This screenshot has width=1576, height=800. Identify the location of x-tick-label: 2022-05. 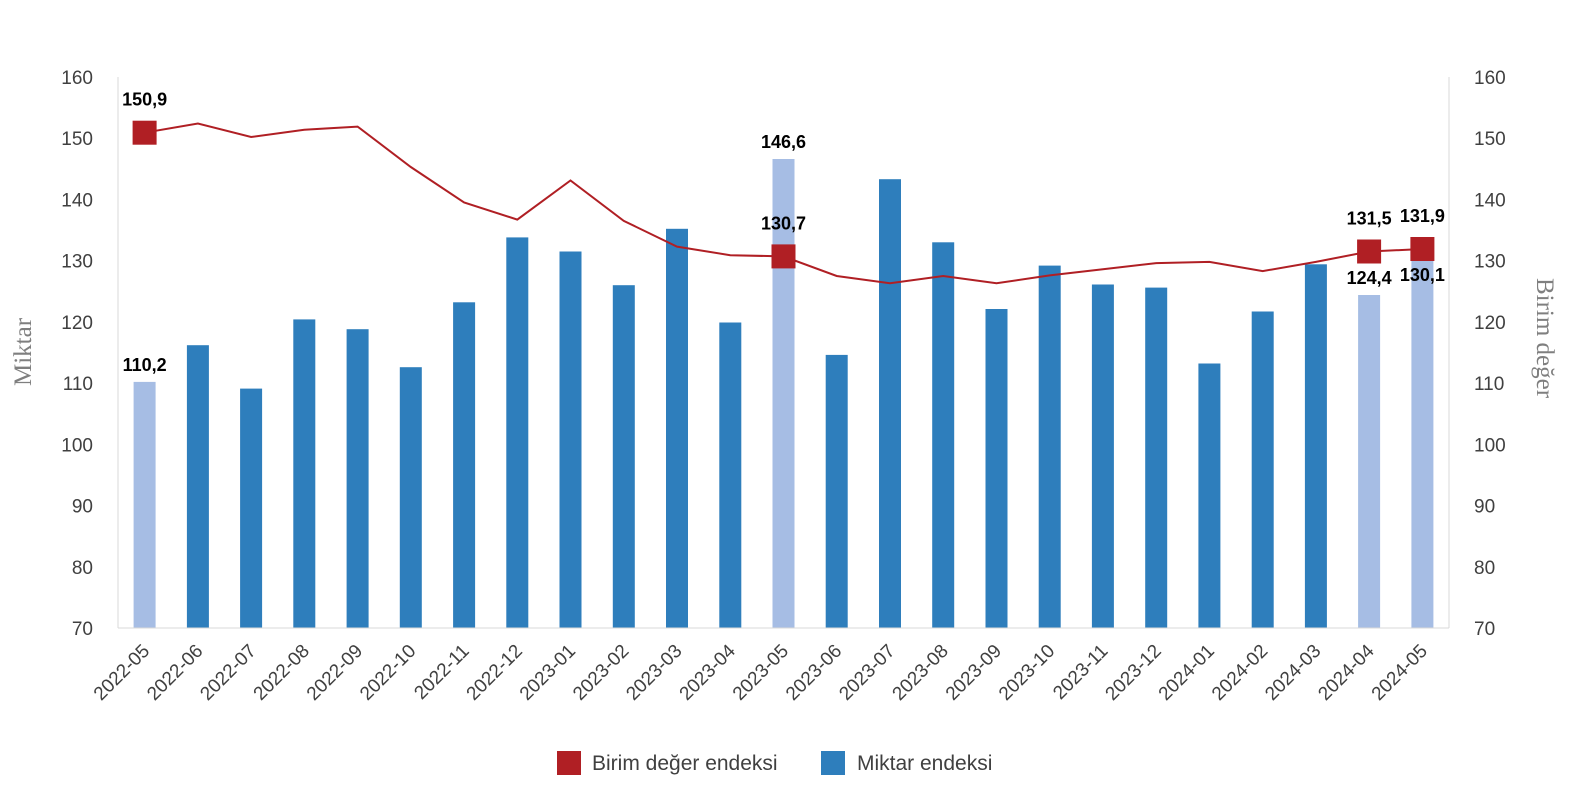
(122, 673).